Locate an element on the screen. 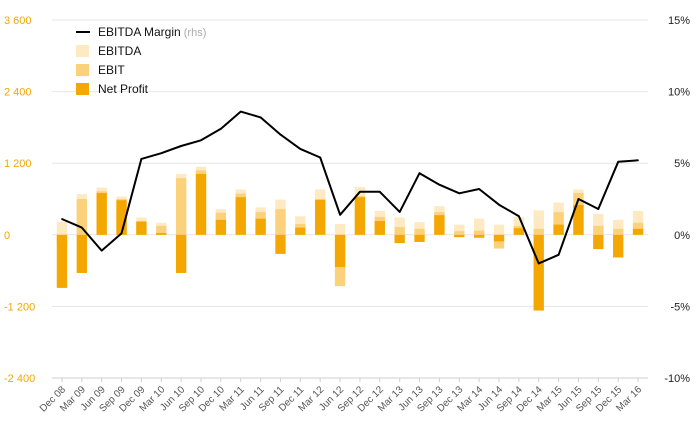 The image size is (700, 433). legend-label-net-profit: Net Profit is located at coordinates (123, 89).